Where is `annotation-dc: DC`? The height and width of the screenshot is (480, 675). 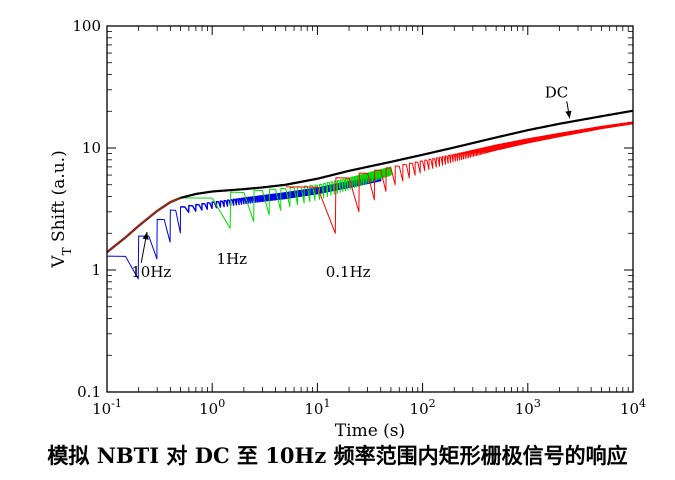
annotation-dc: DC is located at coordinates (557, 92).